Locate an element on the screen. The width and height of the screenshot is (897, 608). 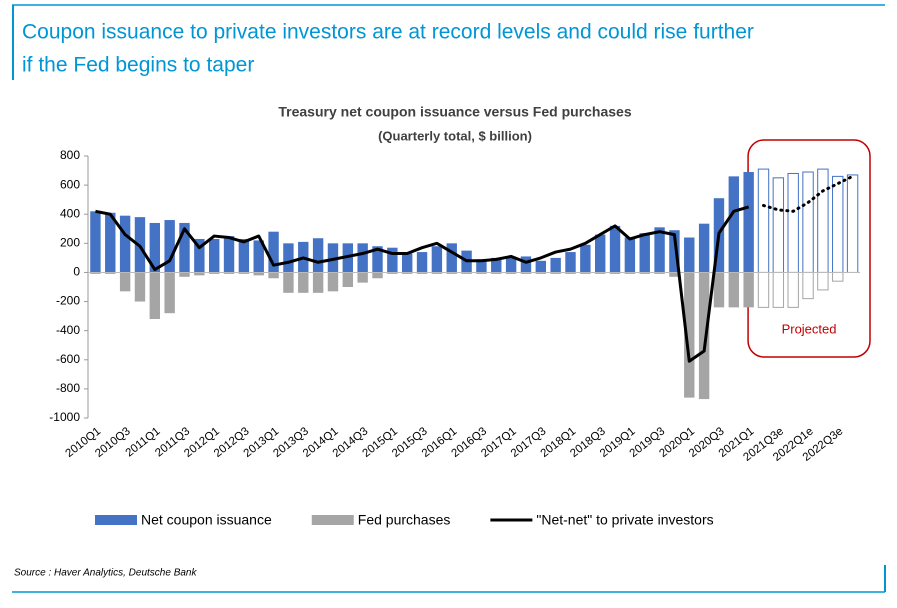
projected-label: Projected is located at coordinates (809, 328).